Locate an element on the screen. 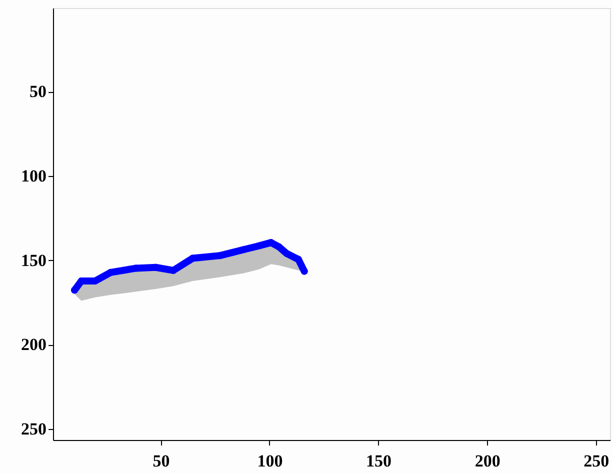 This screenshot has width=613, height=474. y-tick-label: 150 is located at coordinates (33, 260).